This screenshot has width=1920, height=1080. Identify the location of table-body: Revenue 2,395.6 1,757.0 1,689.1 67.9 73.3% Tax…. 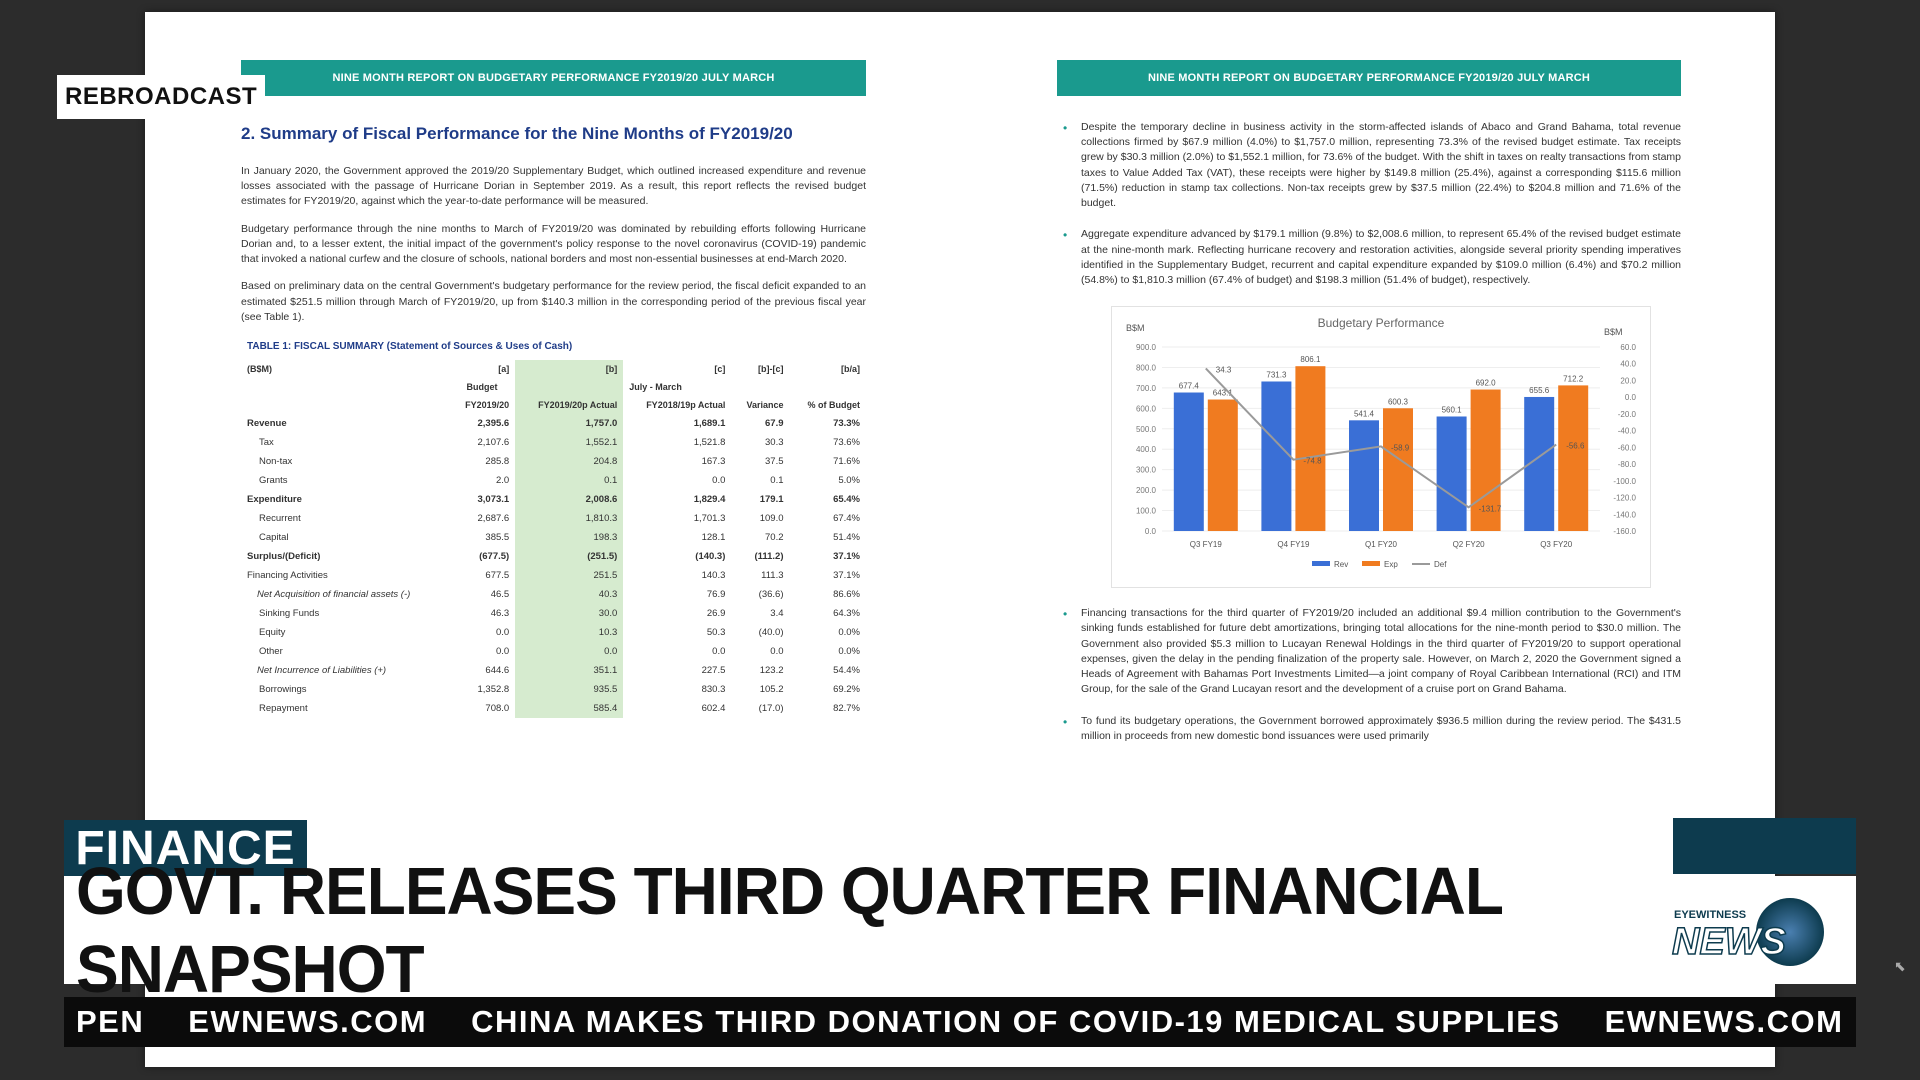
(553, 565).